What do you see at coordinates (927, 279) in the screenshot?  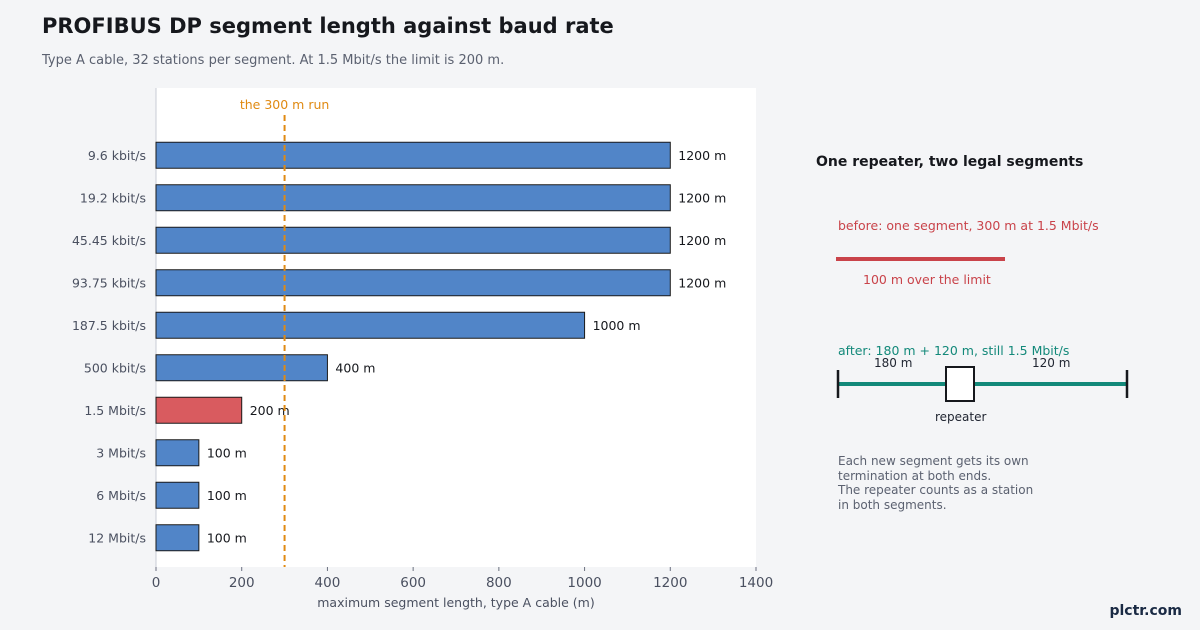 I see `over-limit-label: 100 m over the limit` at bounding box center [927, 279].